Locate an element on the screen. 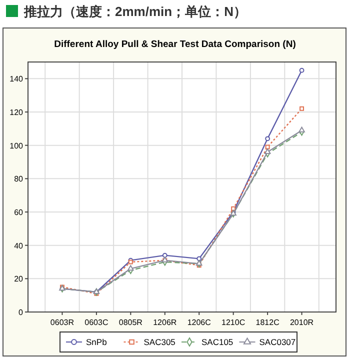  y-tick-label: 140 is located at coordinates (17, 79).